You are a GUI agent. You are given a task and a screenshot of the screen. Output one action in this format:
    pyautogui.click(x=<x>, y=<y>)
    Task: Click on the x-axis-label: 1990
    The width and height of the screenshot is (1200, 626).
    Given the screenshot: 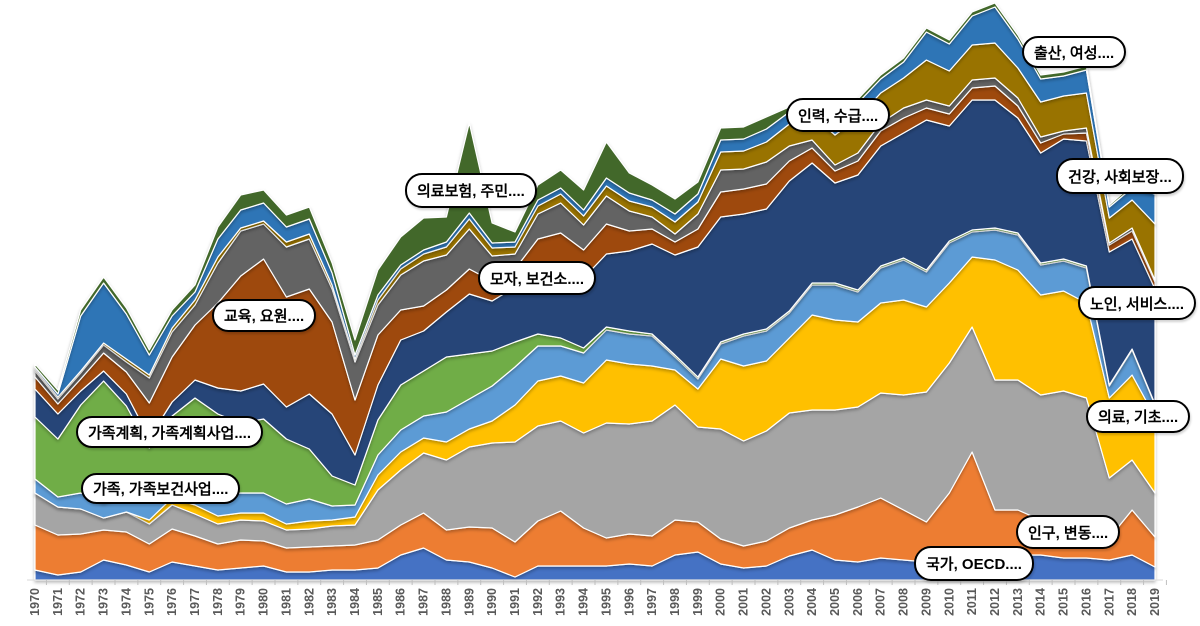 What is the action you would take?
    pyautogui.click(x=492, y=602)
    